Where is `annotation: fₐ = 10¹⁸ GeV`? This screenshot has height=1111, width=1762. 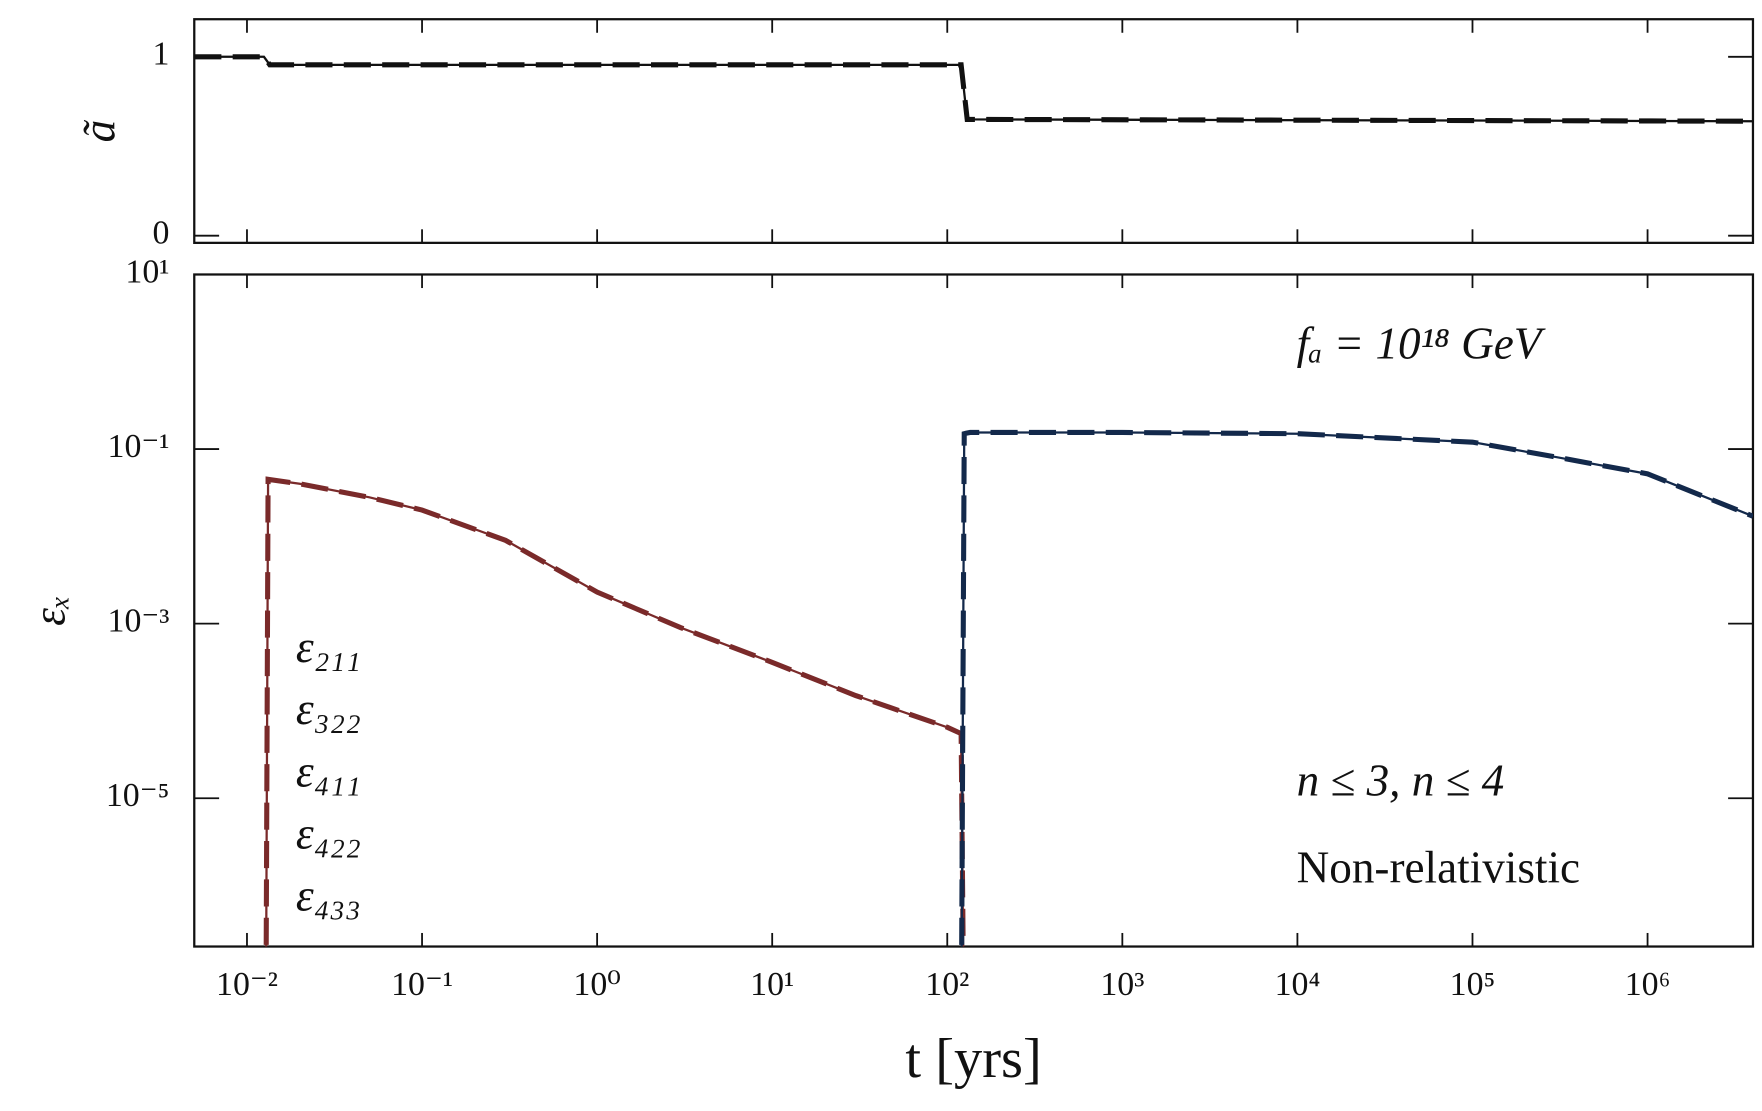
annotation: fₐ = 10¹⁸ GeV is located at coordinates (1421, 343).